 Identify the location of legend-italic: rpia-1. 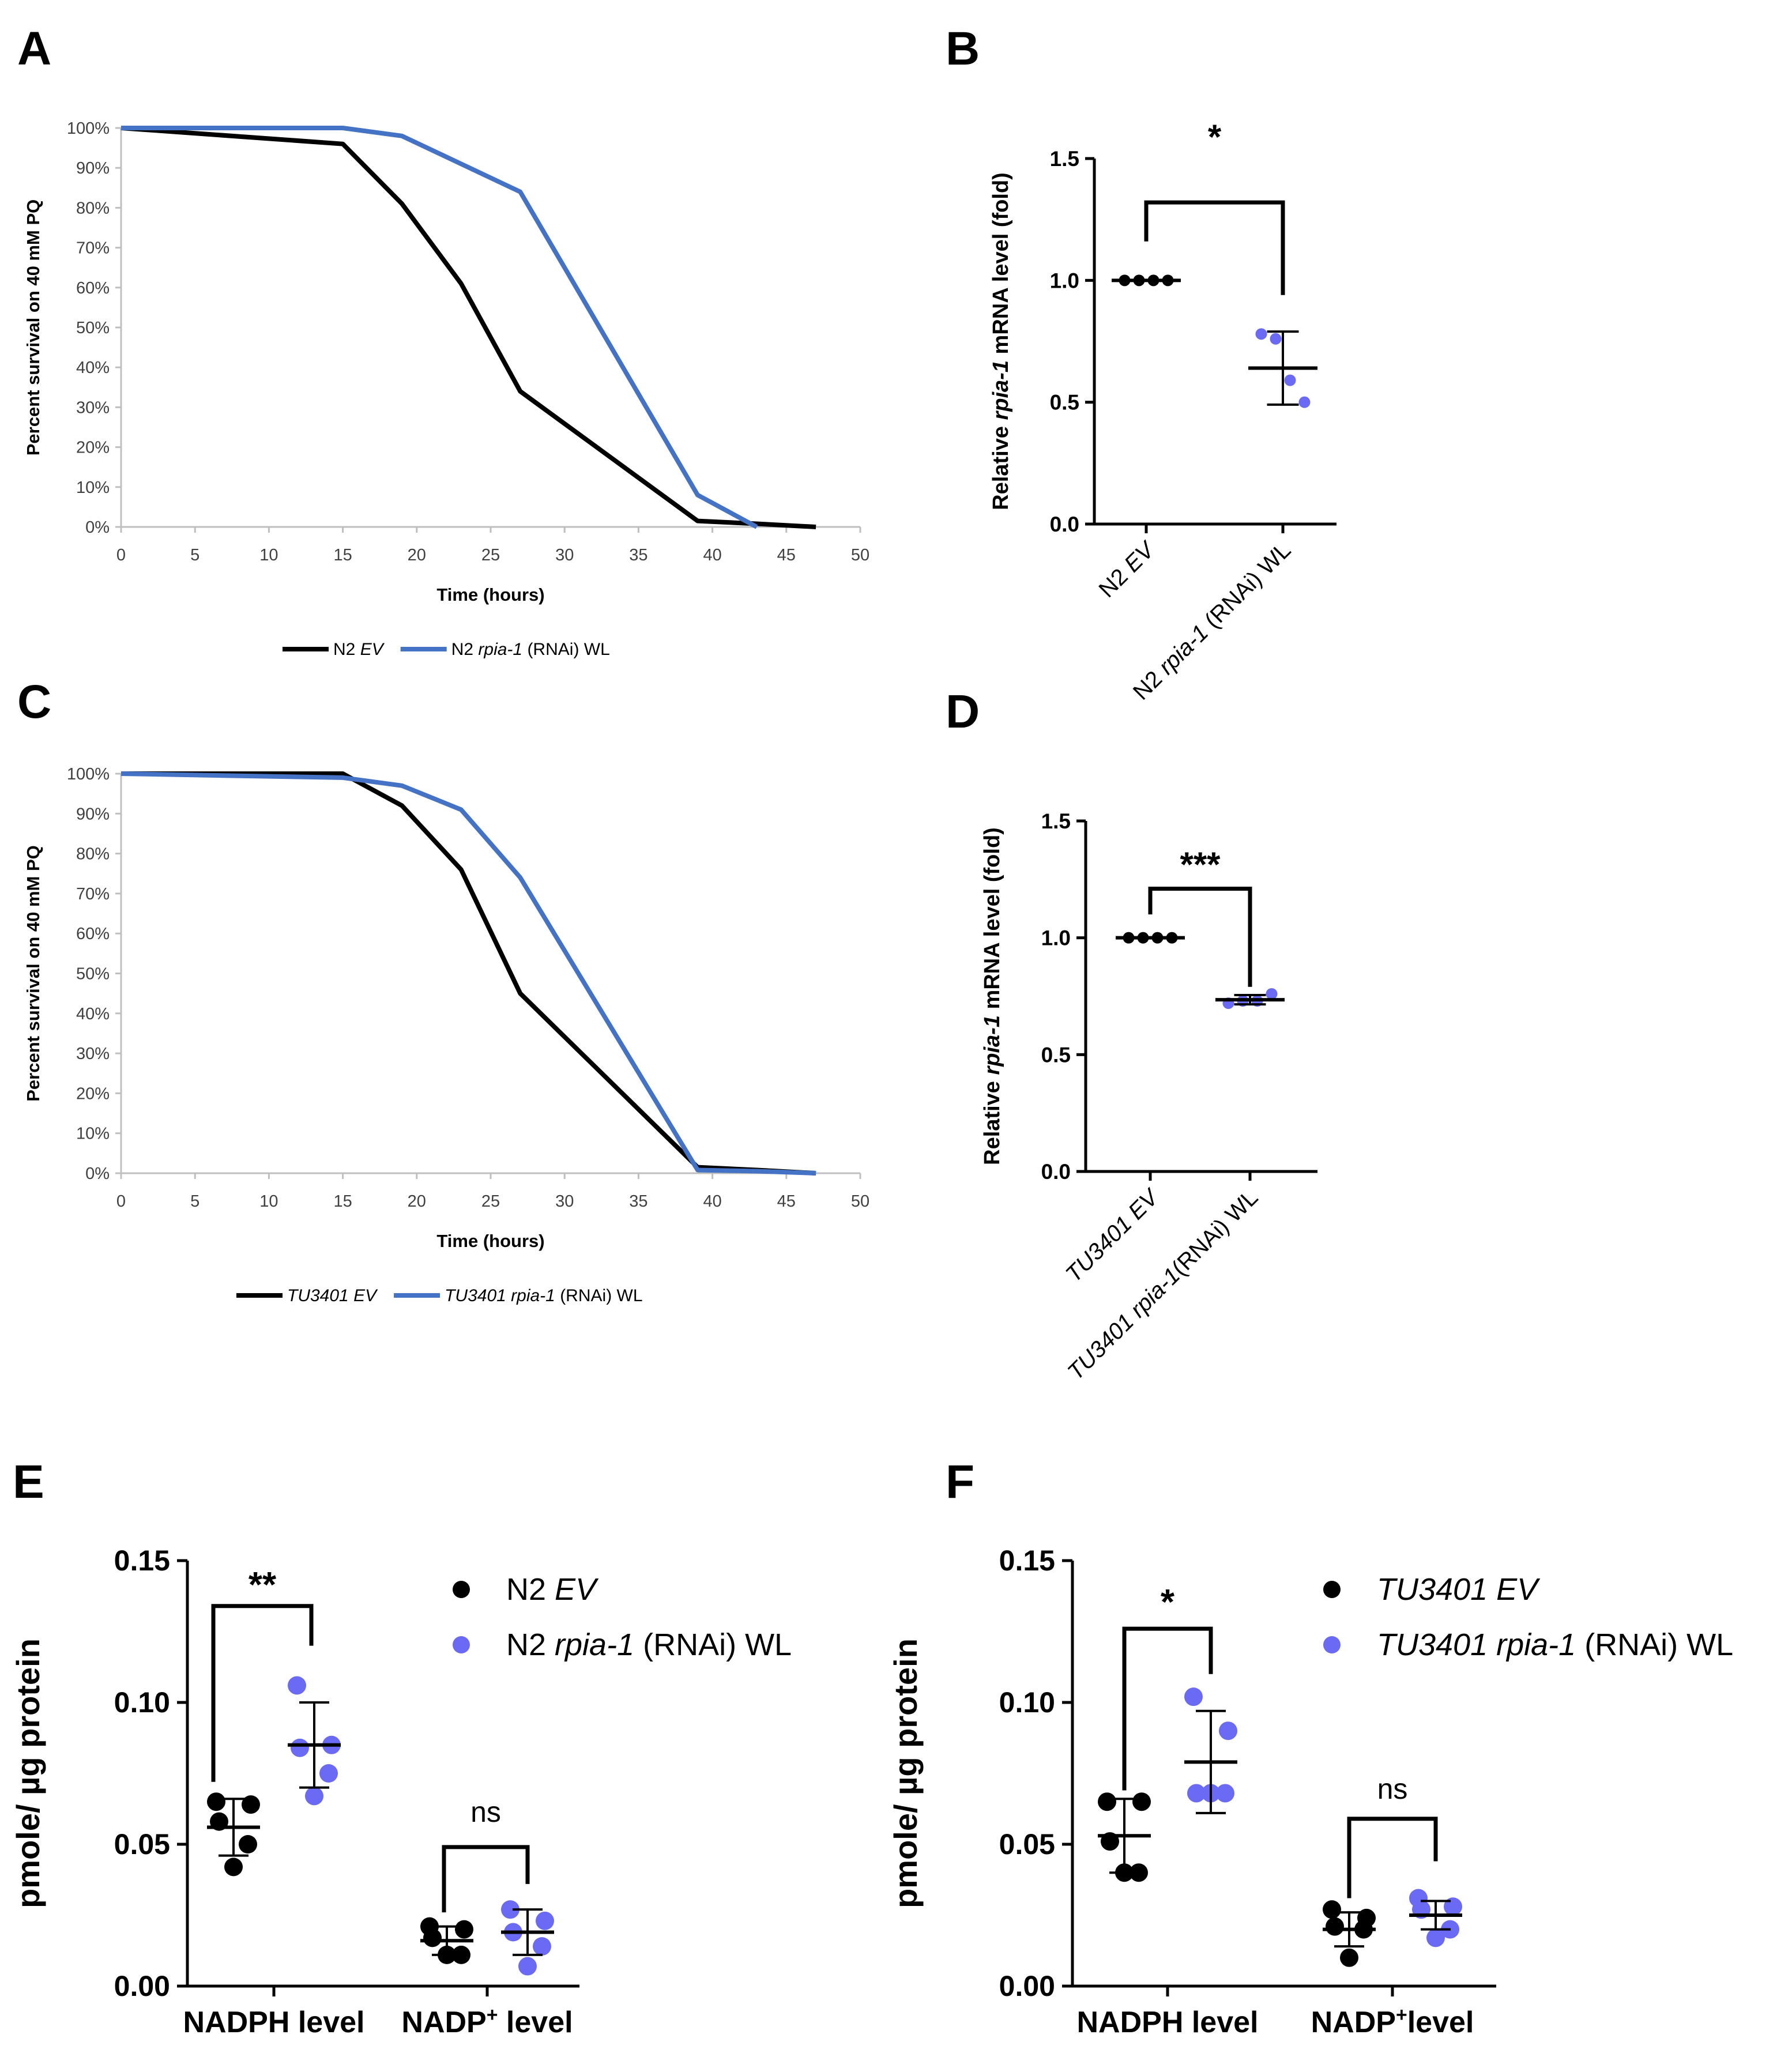
(500, 649).